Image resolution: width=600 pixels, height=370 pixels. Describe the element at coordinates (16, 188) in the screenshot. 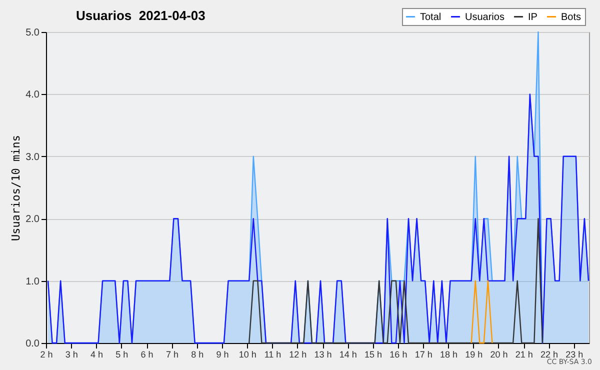

I see `y-axis-title: Usuarios/10 mins` at that location.